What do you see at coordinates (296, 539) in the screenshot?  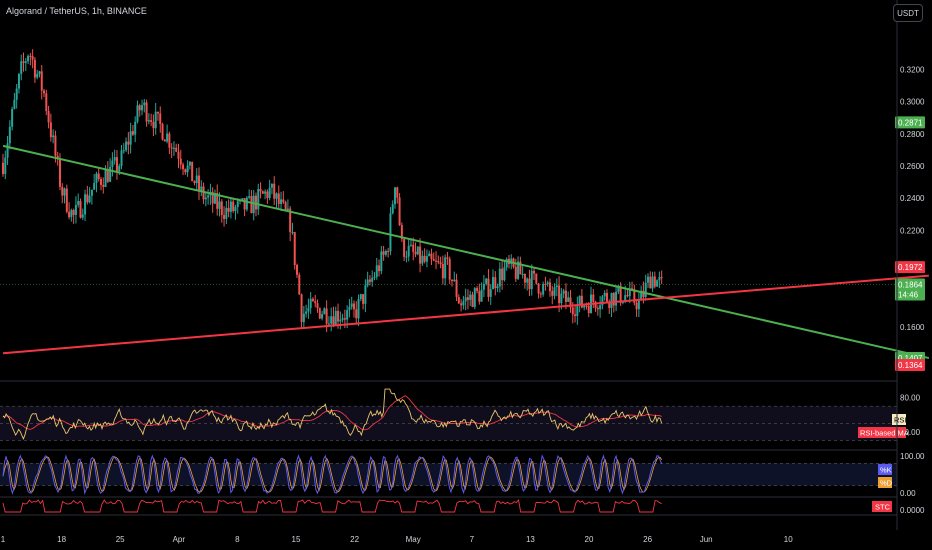 I see `time-tick-label: 15` at bounding box center [296, 539].